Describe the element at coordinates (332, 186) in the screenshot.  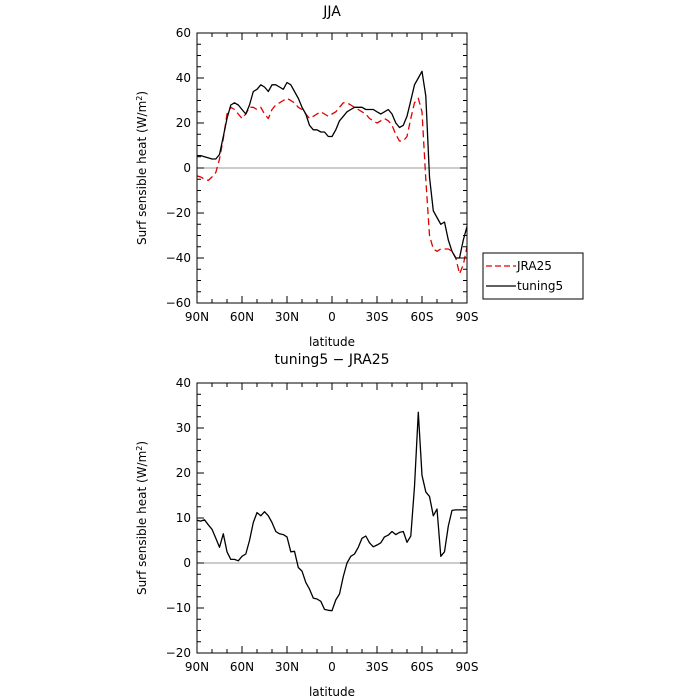
I see `series-line-jra25` at that location.